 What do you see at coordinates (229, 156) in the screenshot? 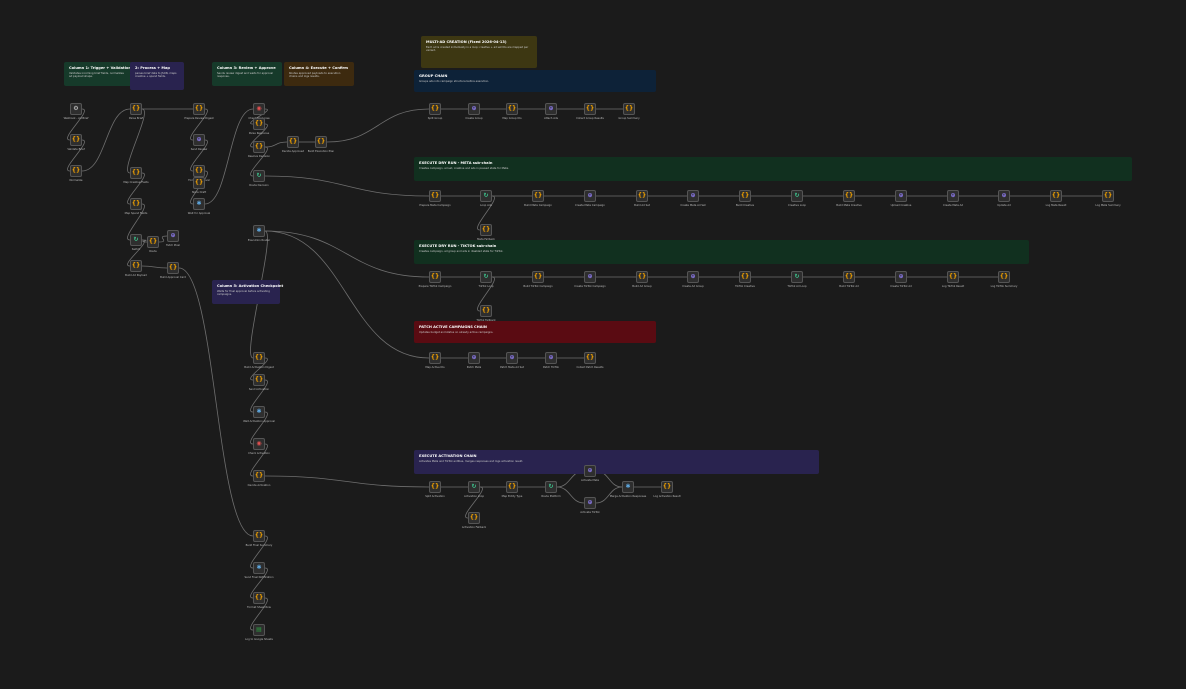
I see `connection-n16-n17` at bounding box center [229, 156].